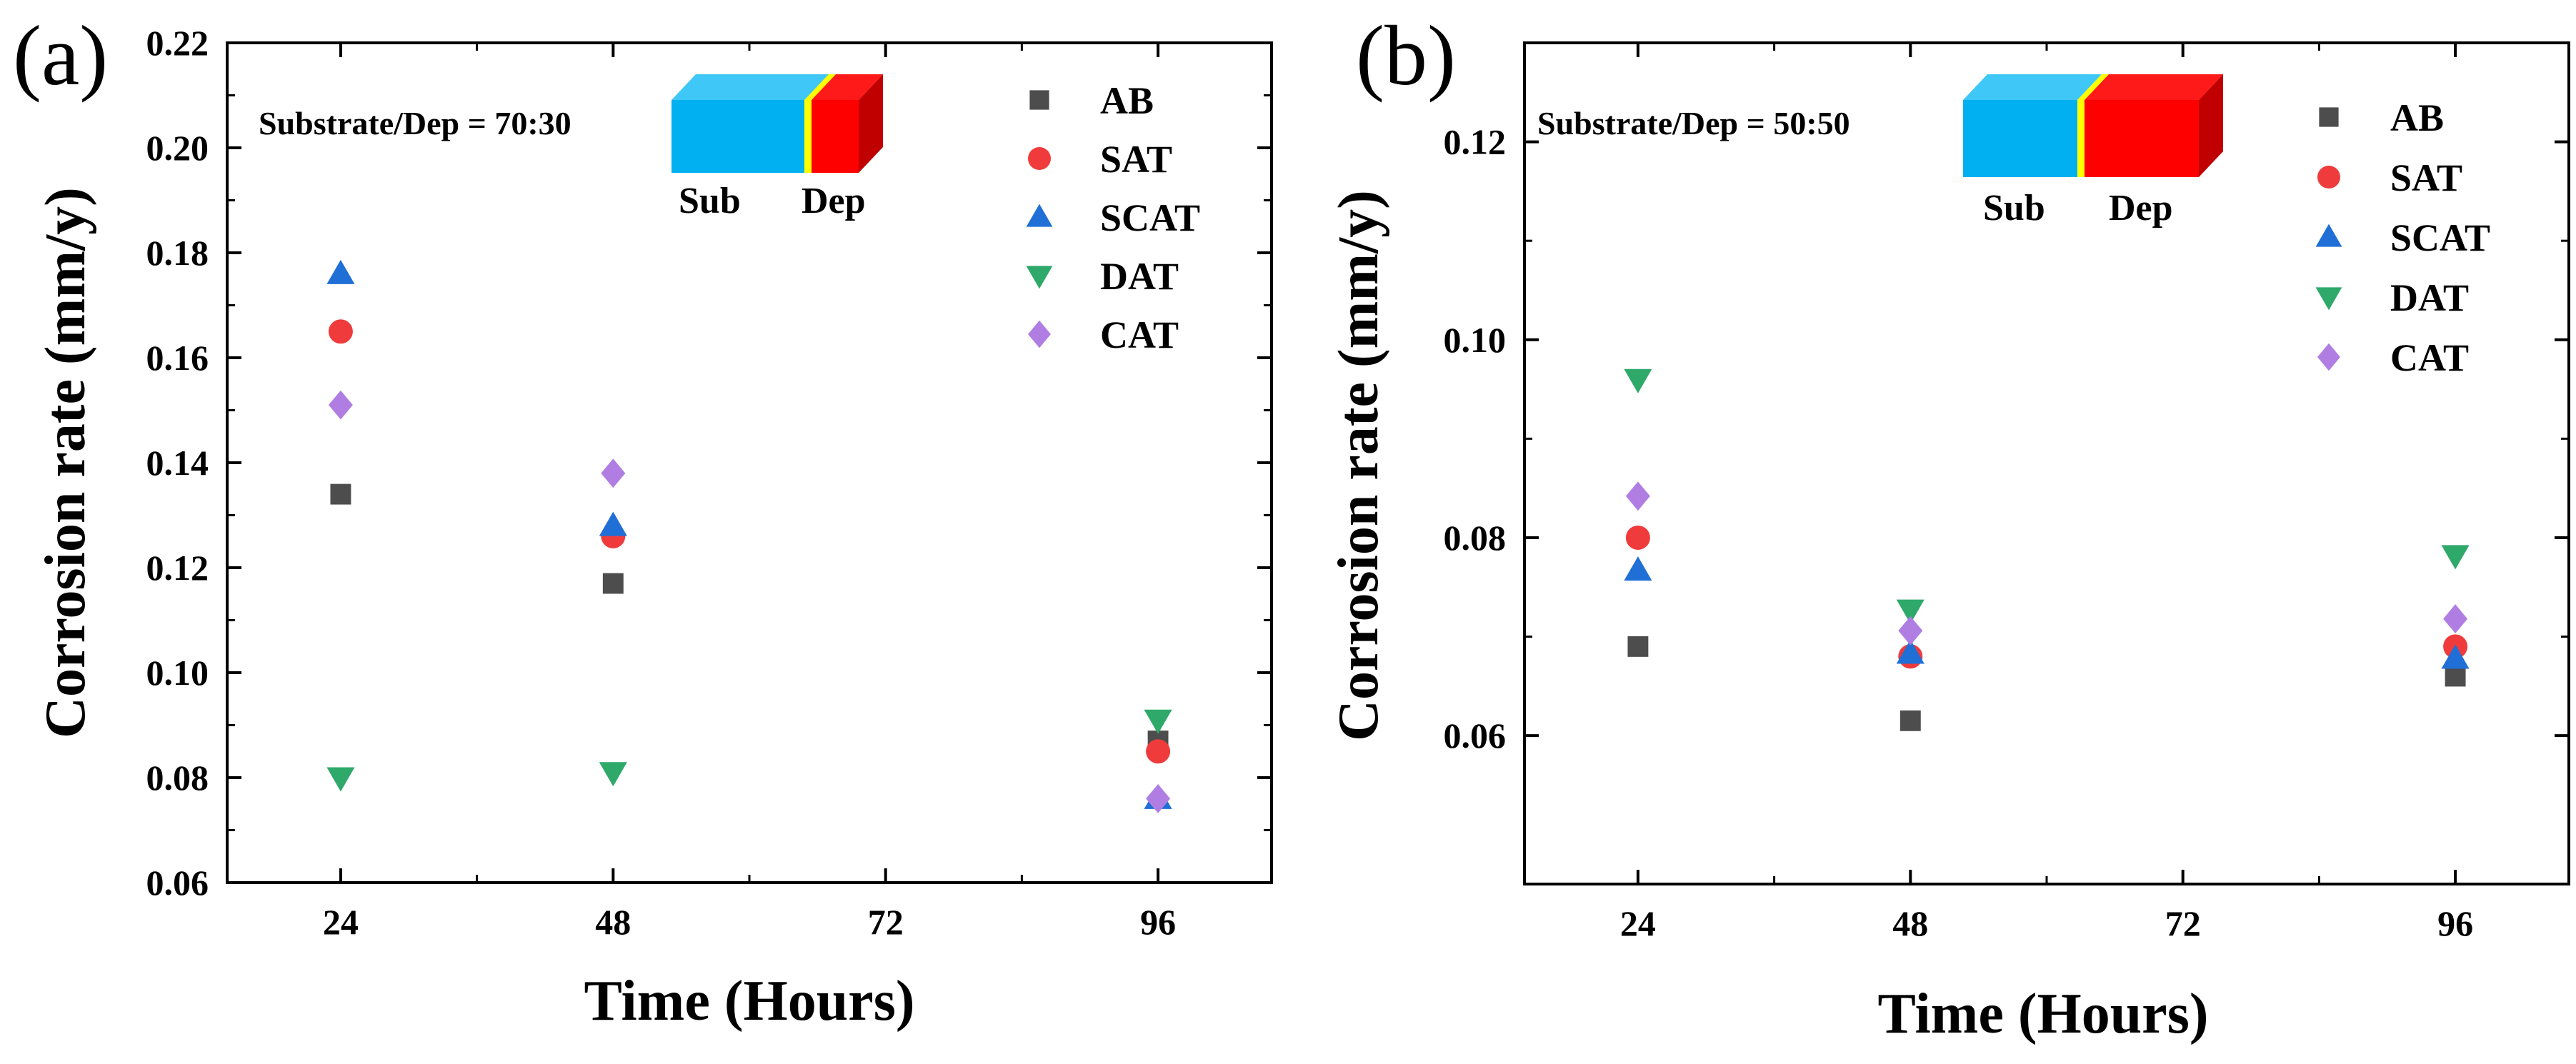 Image resolution: width=2576 pixels, height=1064 pixels. What do you see at coordinates (2014, 208) in the screenshot?
I see `panel-b-inset-sub-label: Sub` at bounding box center [2014, 208].